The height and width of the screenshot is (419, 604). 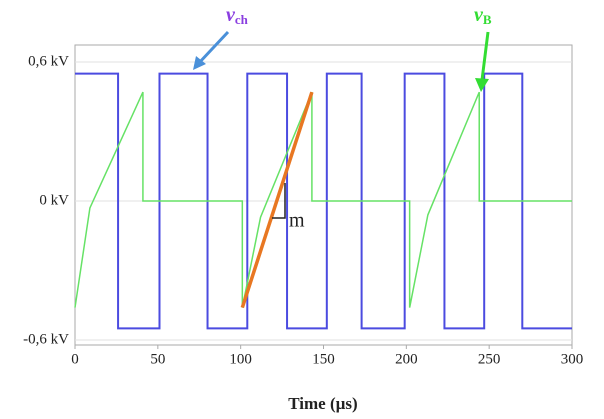 I want to click on annotation: vch, so click(x=237, y=15).